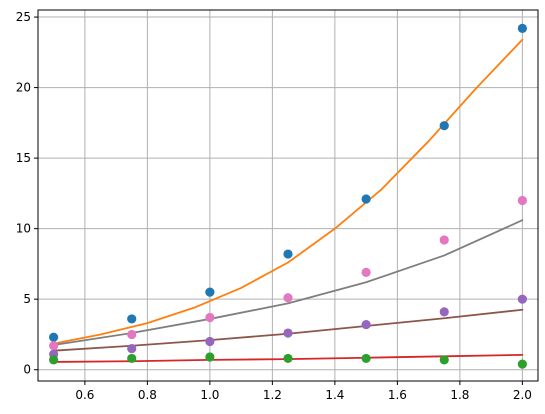 This screenshot has width=545, height=414. I want to click on y-tick-label: 10, so click(23, 229).